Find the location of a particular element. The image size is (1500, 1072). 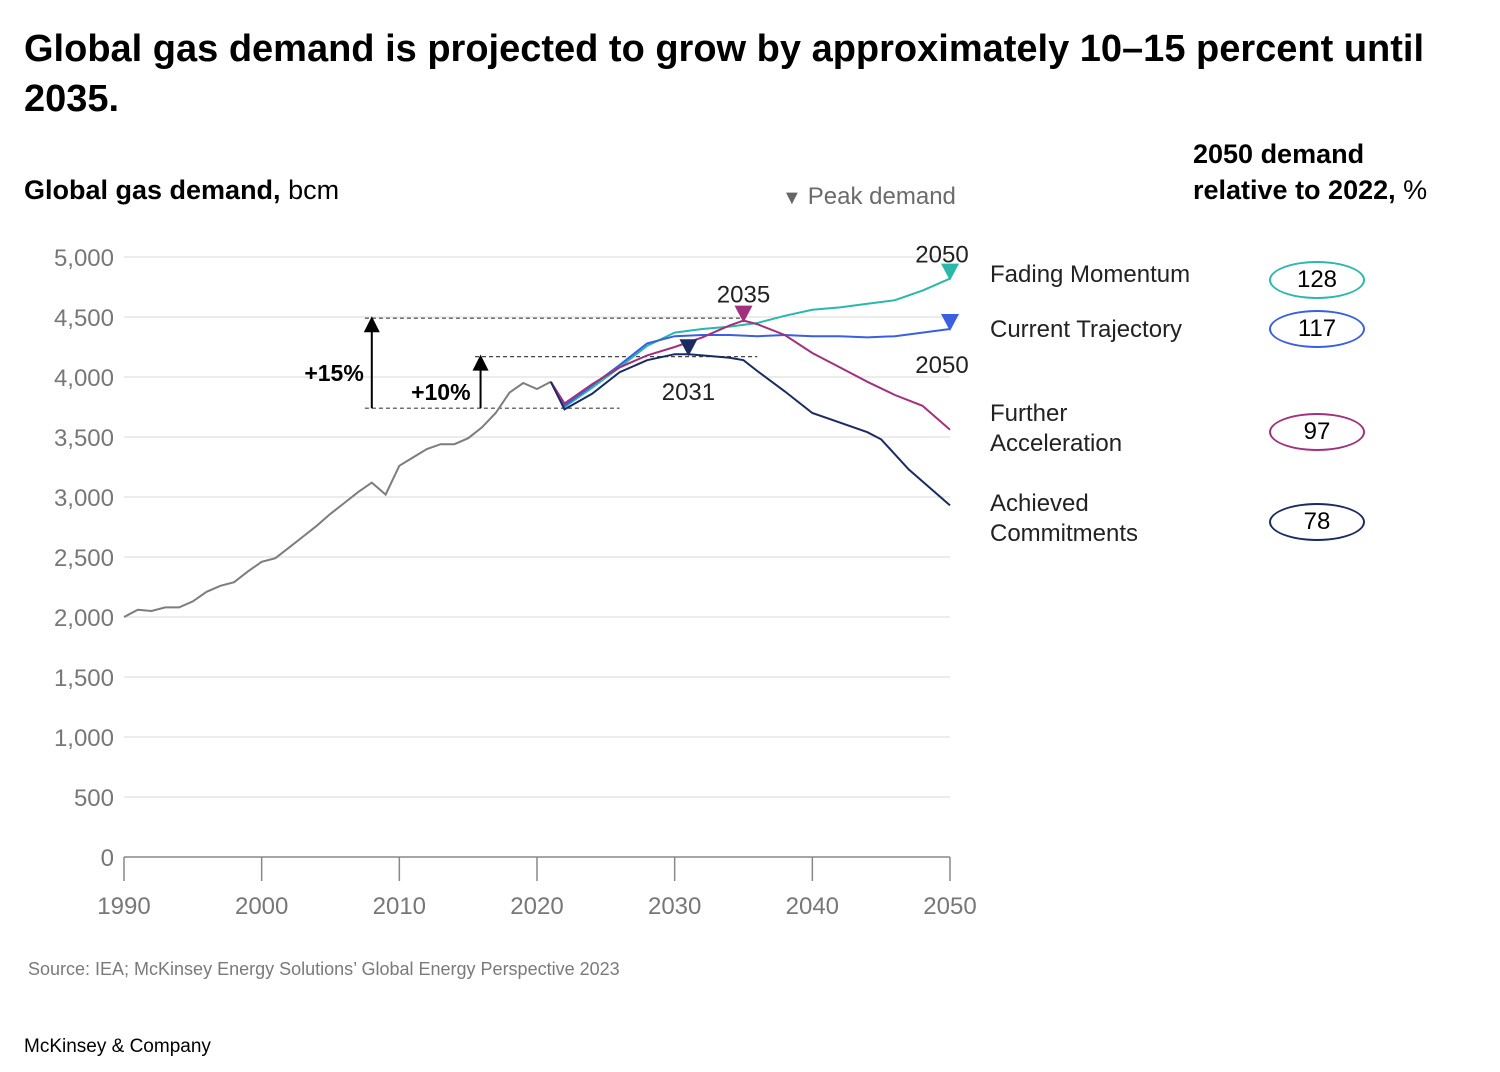

y-tick-label: 4,500 is located at coordinates (84, 318).